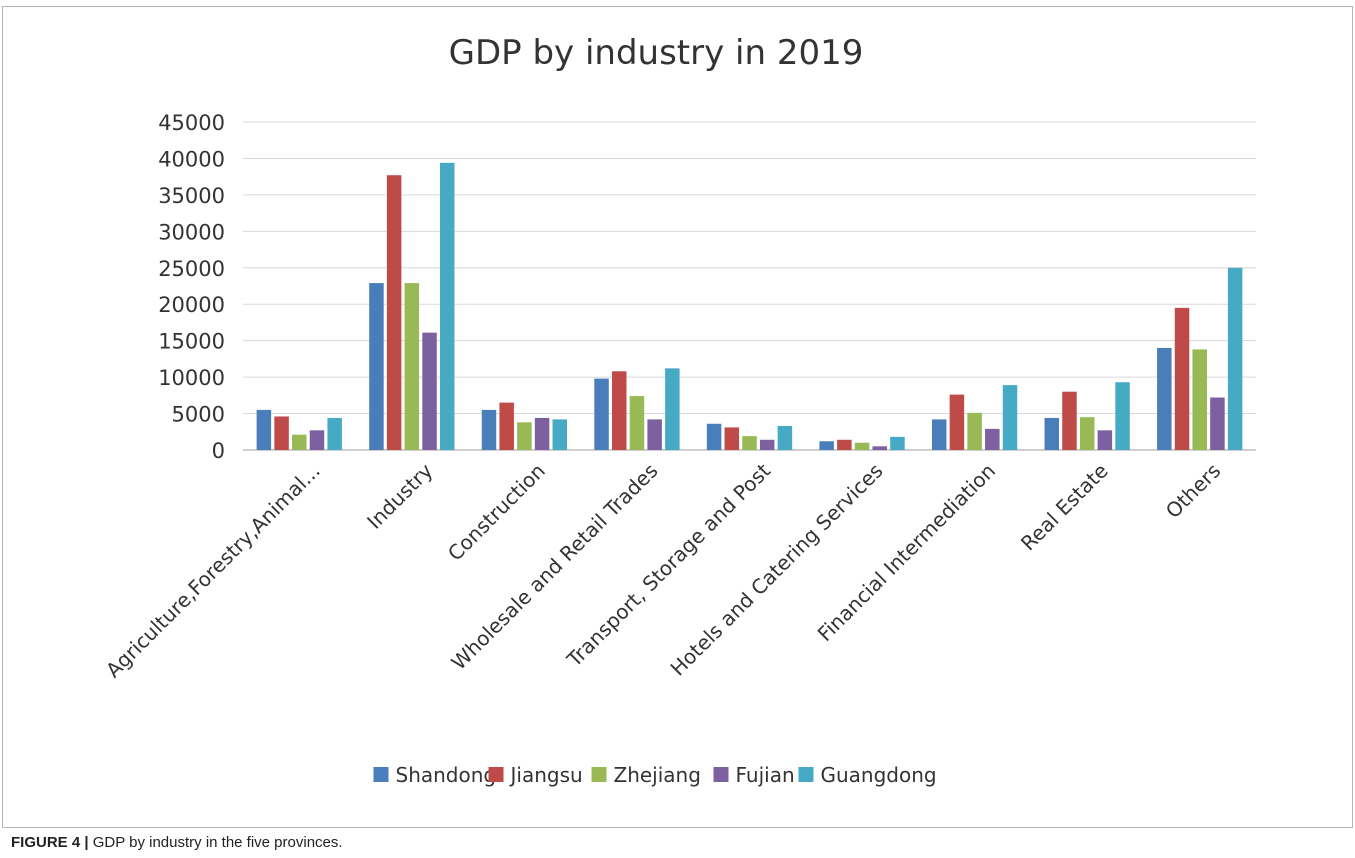  Describe the element at coordinates (191, 378) in the screenshot. I see `y-tick-label: 10000` at that location.